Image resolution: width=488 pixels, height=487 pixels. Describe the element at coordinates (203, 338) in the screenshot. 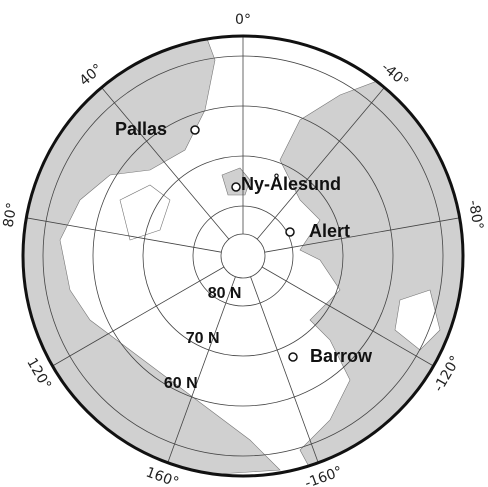

I see `parallel-label: 70 N` at that location.